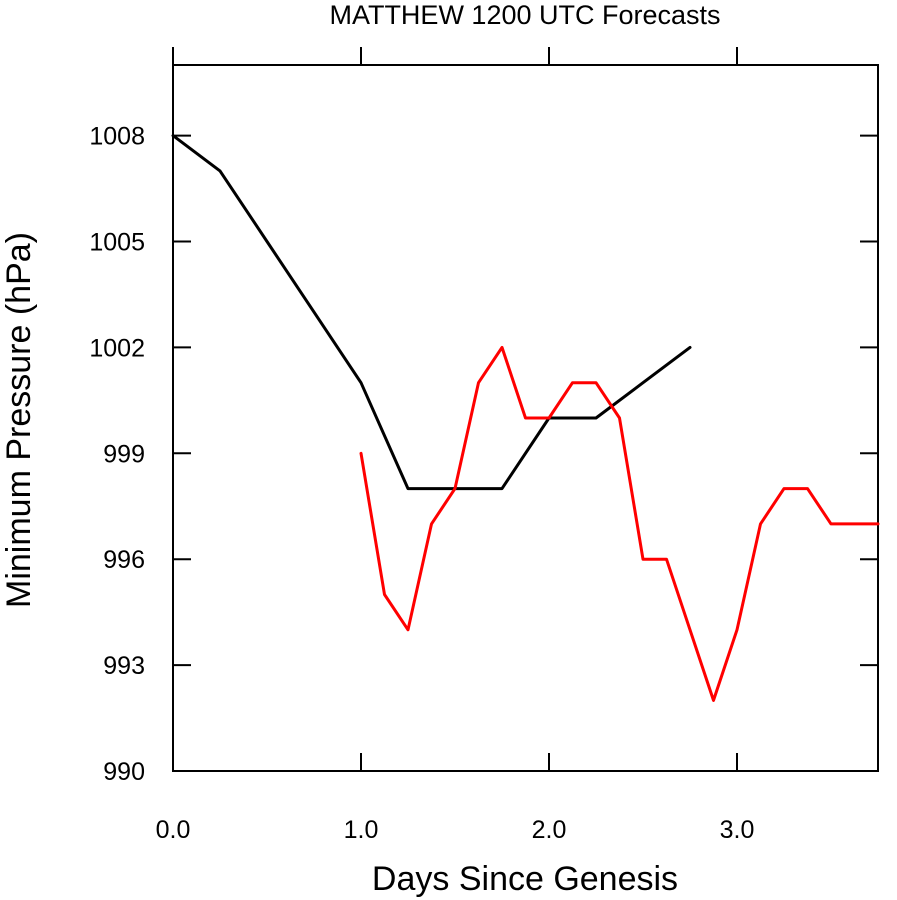 The height and width of the screenshot is (900, 897). I want to click on x-tick-label: 2.0, so click(549, 830).